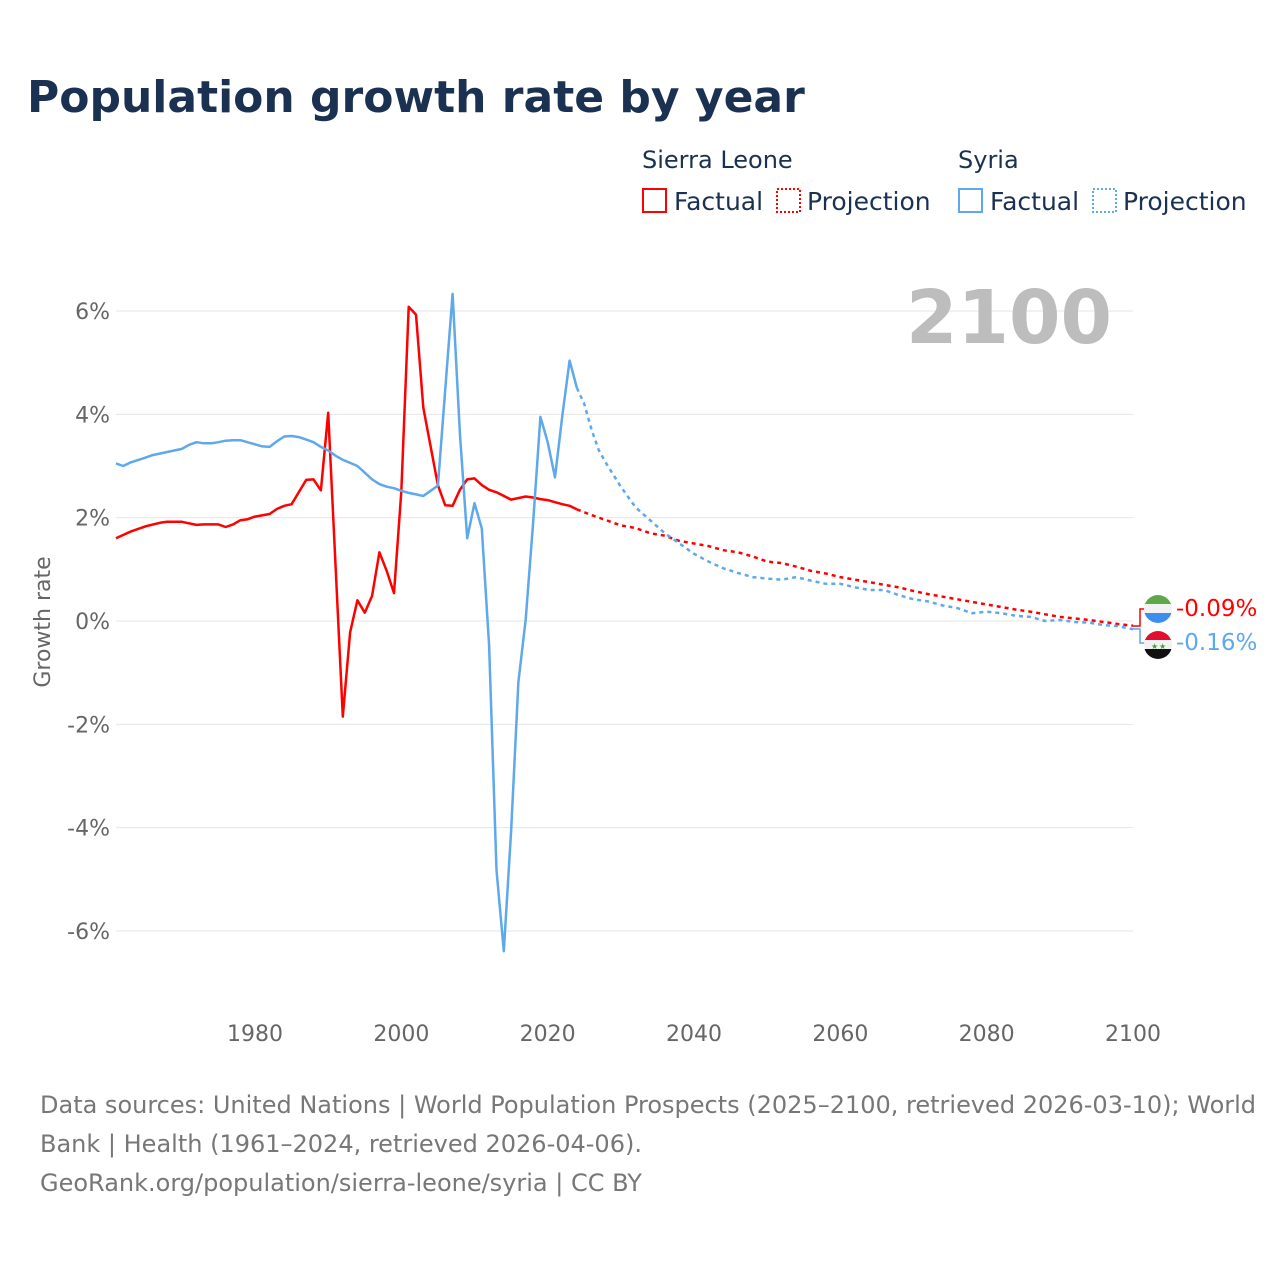  Describe the element at coordinates (654, 200) in the screenshot. I see `legend-swatch-sl-factual` at that location.